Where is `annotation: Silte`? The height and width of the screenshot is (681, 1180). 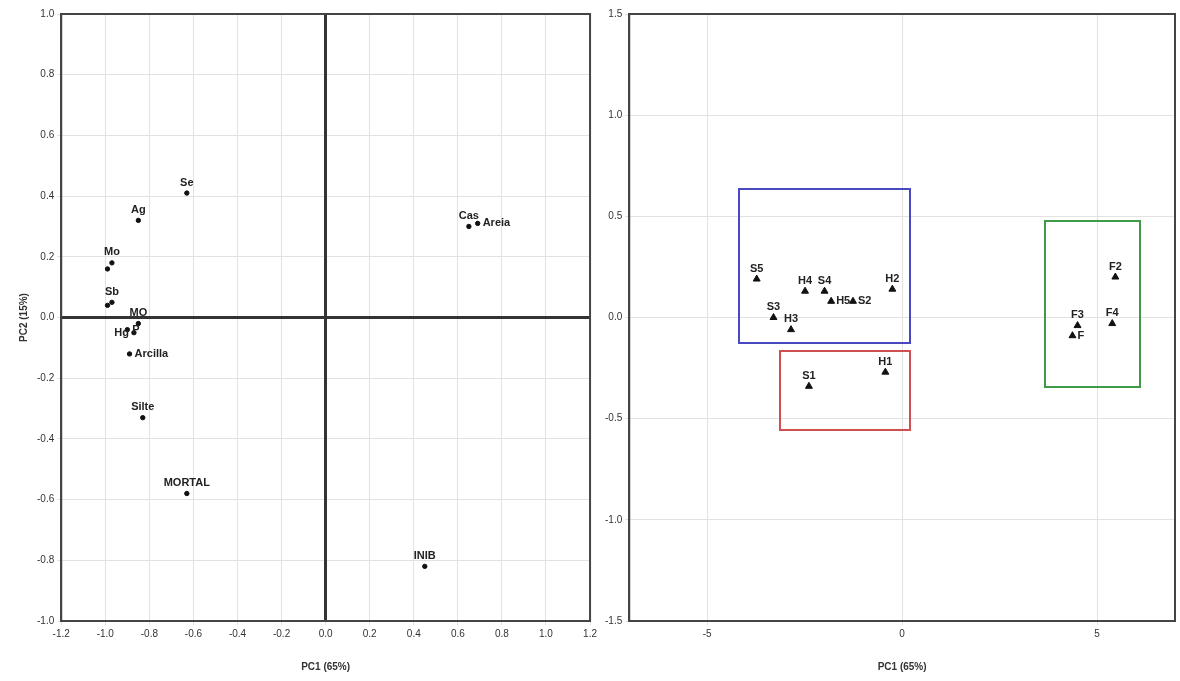
annotation: Silte is located at coordinates (143, 406).